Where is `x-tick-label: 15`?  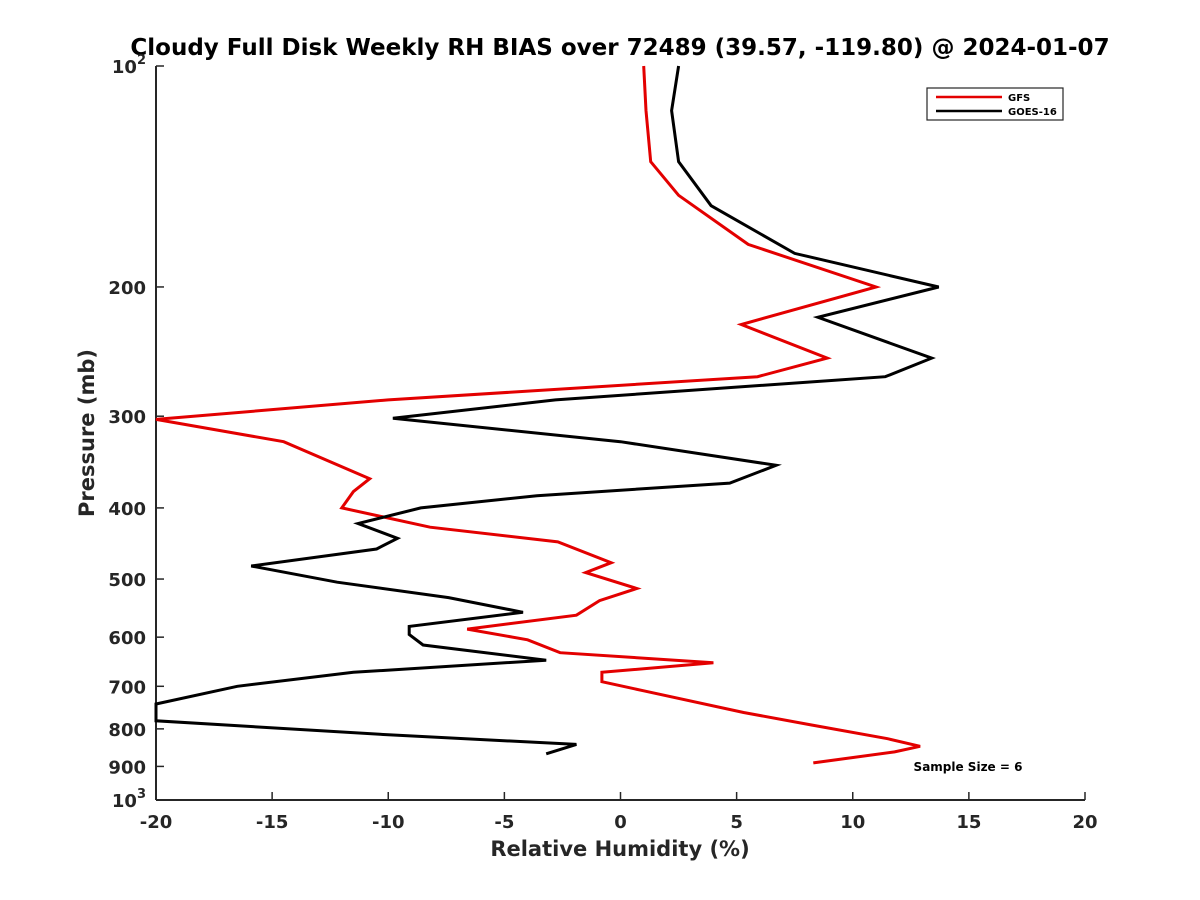
x-tick-label: 15 is located at coordinates (968, 822).